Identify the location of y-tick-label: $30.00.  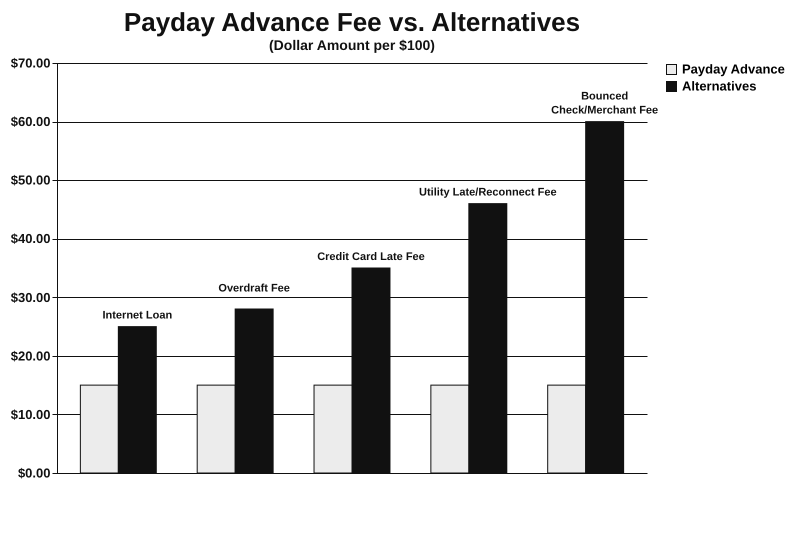
(30, 297).